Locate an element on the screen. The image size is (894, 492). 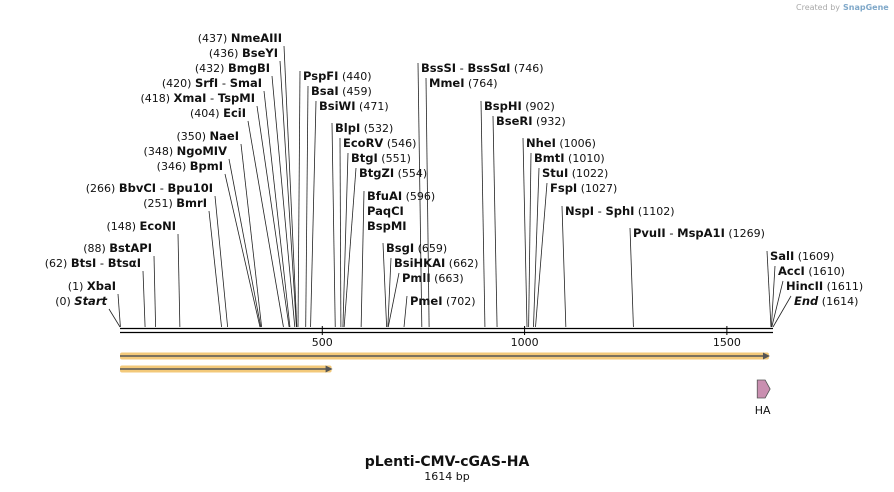
site-label: (0) Start is located at coordinates (81, 301).